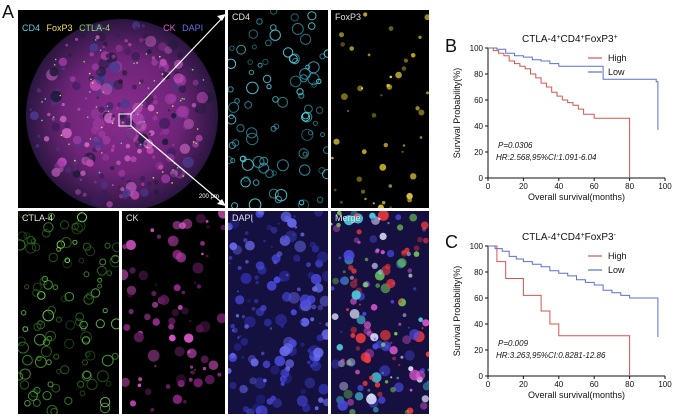 The width and height of the screenshot is (676, 416). What do you see at coordinates (241, 17) in the screenshot?
I see `tile-label-cd4: CD4` at bounding box center [241, 17].